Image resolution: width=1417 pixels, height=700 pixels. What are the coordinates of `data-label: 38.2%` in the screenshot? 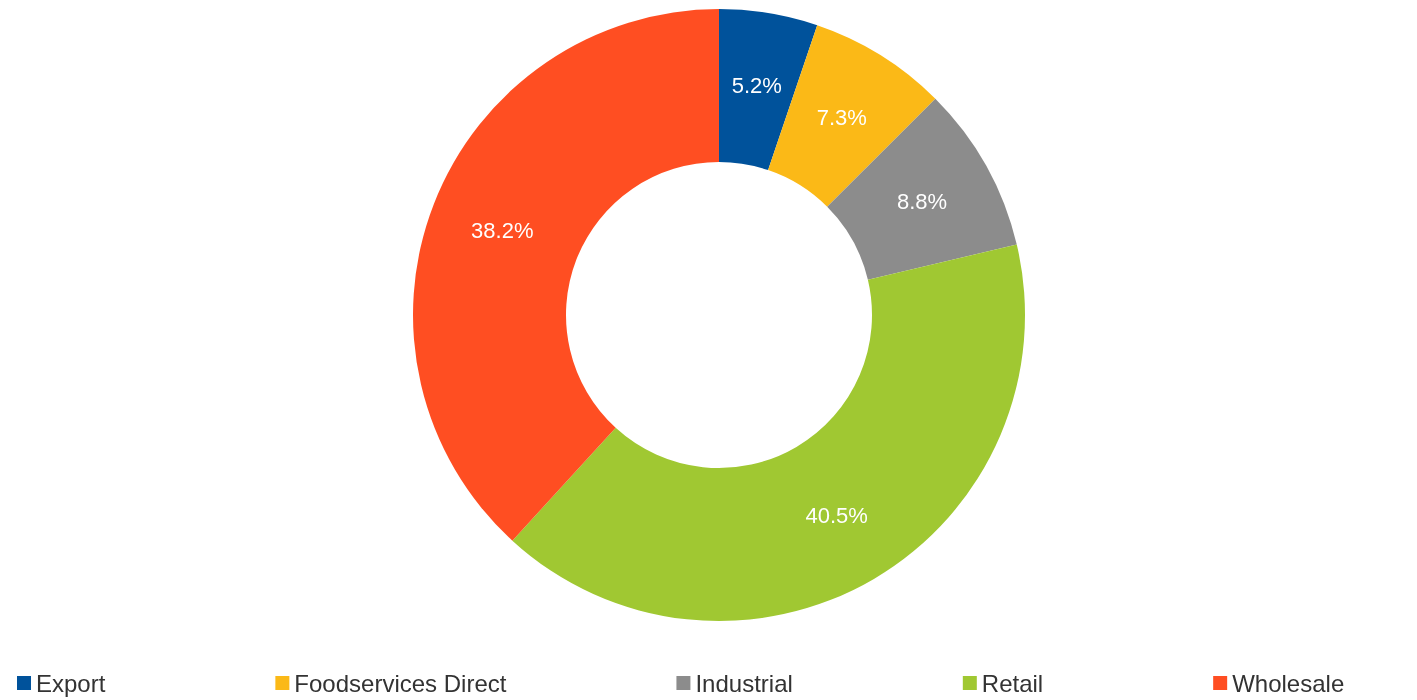 It's located at (502, 231).